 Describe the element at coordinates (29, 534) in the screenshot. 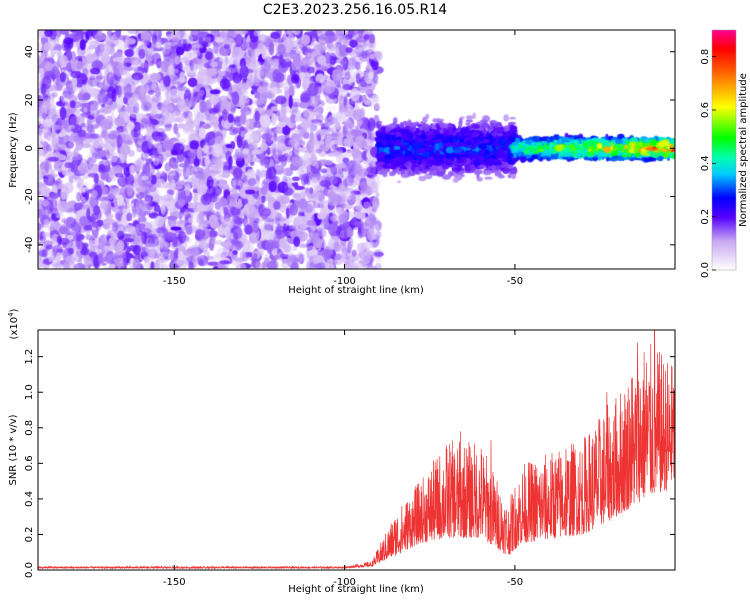

I see `snr-y-tick-label: 0.2` at that location.